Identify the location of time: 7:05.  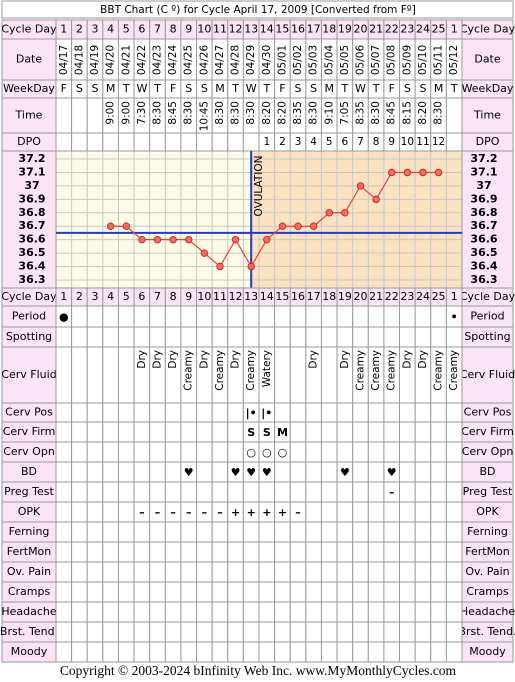
(345, 113).